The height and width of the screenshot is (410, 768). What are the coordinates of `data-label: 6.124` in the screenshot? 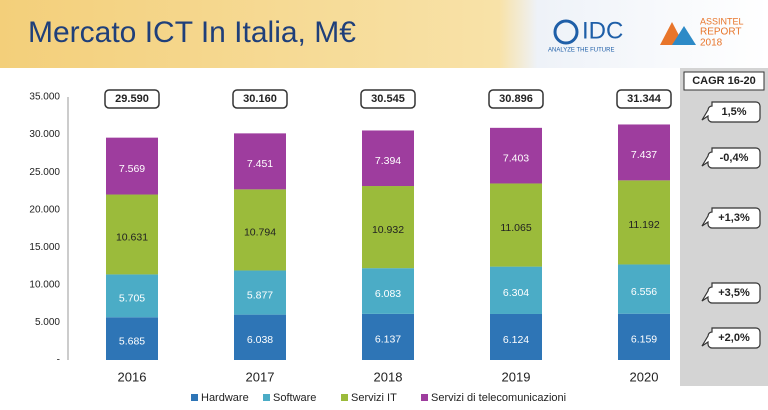 It's located at (516, 340).